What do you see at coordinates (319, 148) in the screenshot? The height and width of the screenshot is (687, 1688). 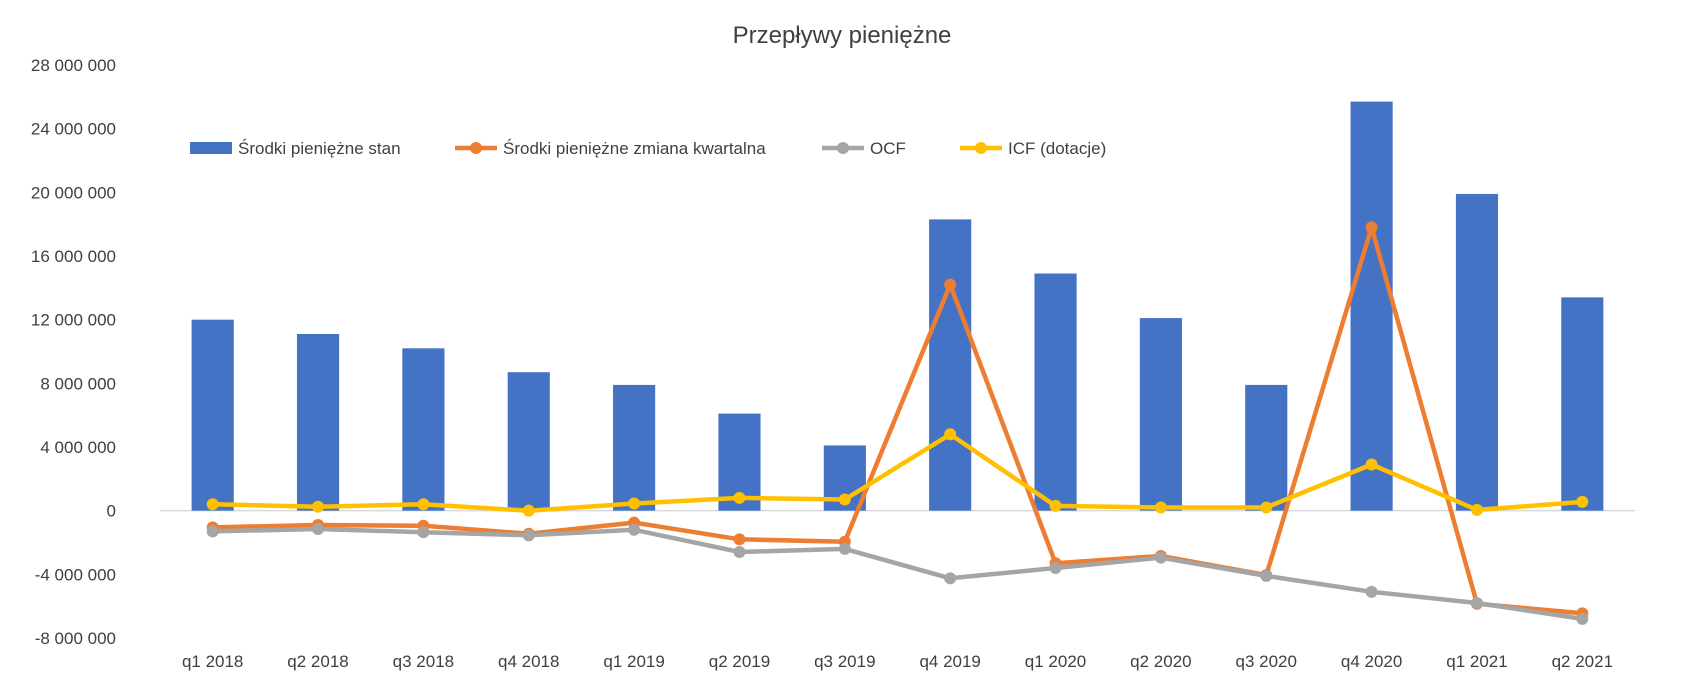 I see `legend-label: Środki pieniężne stan` at bounding box center [319, 148].